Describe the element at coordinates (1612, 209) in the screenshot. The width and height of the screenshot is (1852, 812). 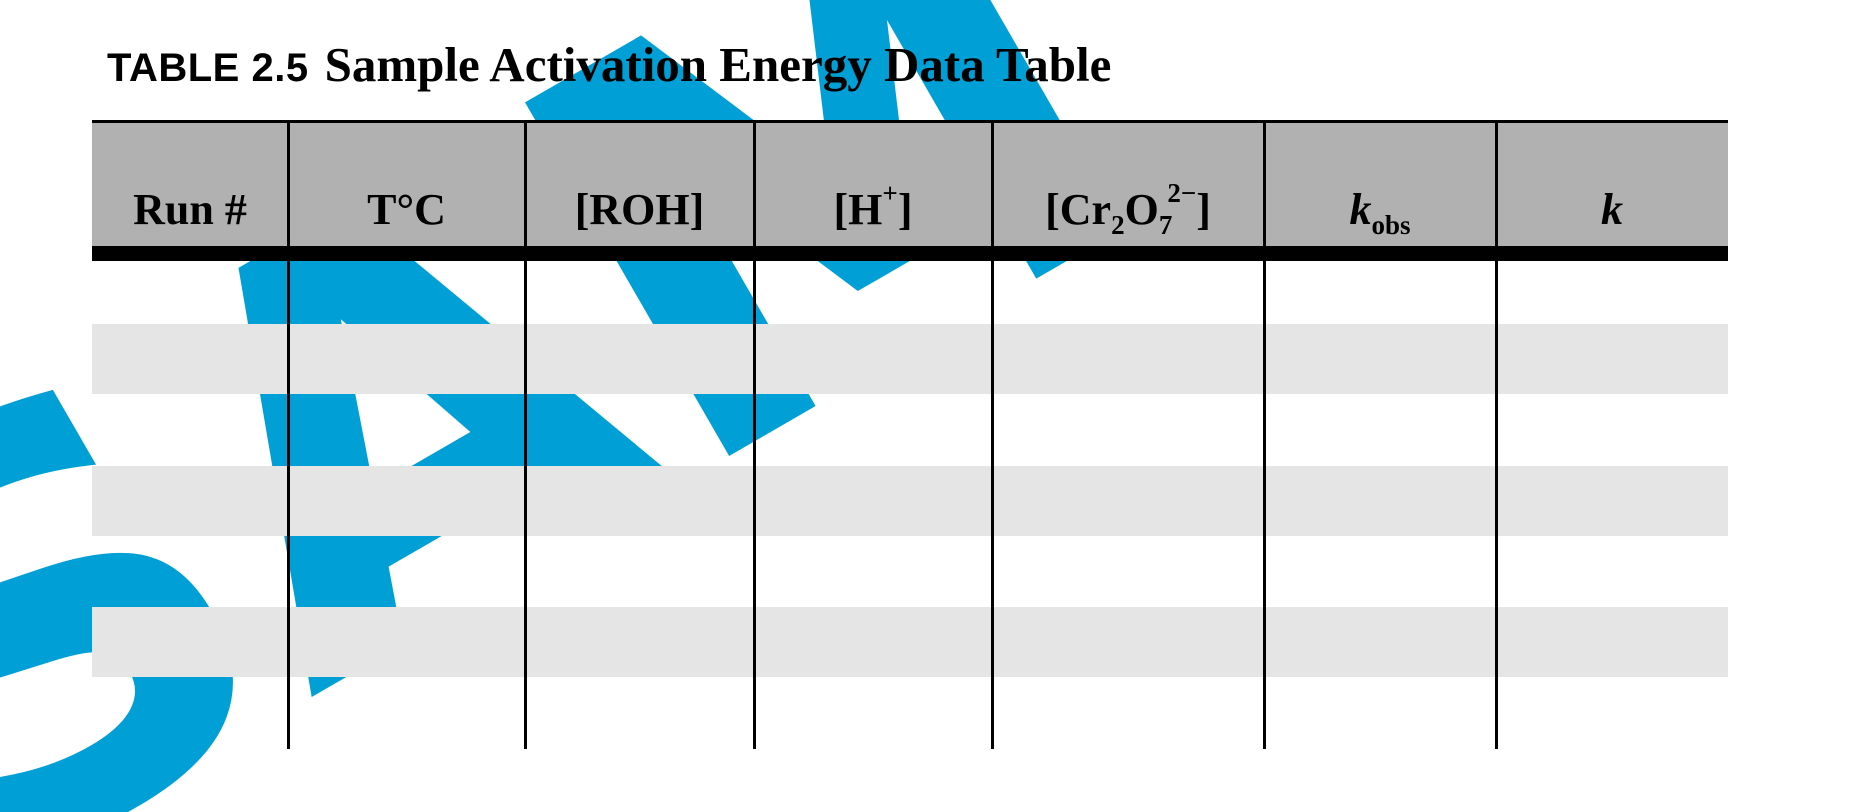
I see `column-header-label: k` at that location.